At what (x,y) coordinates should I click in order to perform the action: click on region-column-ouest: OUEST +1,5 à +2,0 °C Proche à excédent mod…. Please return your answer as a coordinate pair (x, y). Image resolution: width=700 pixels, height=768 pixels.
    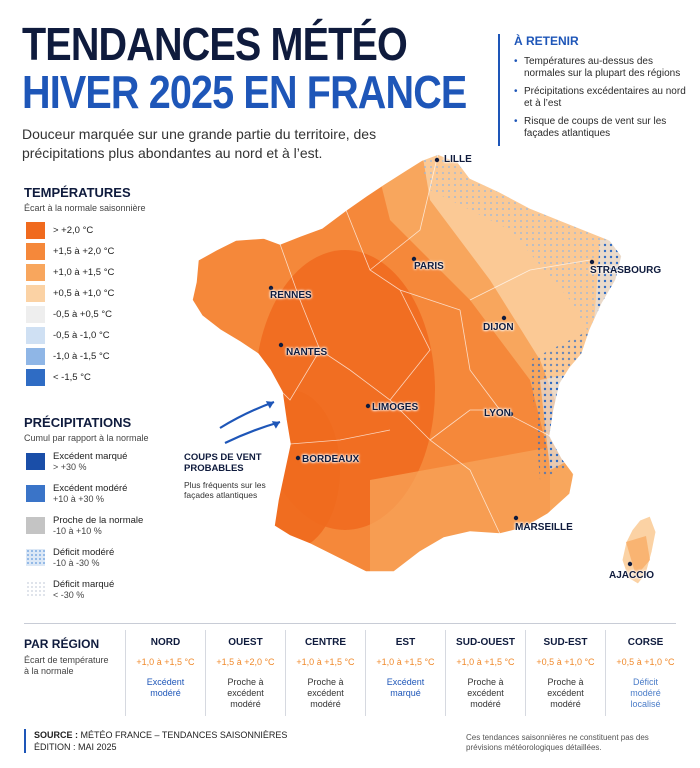
    Looking at the image, I should click on (245, 673).